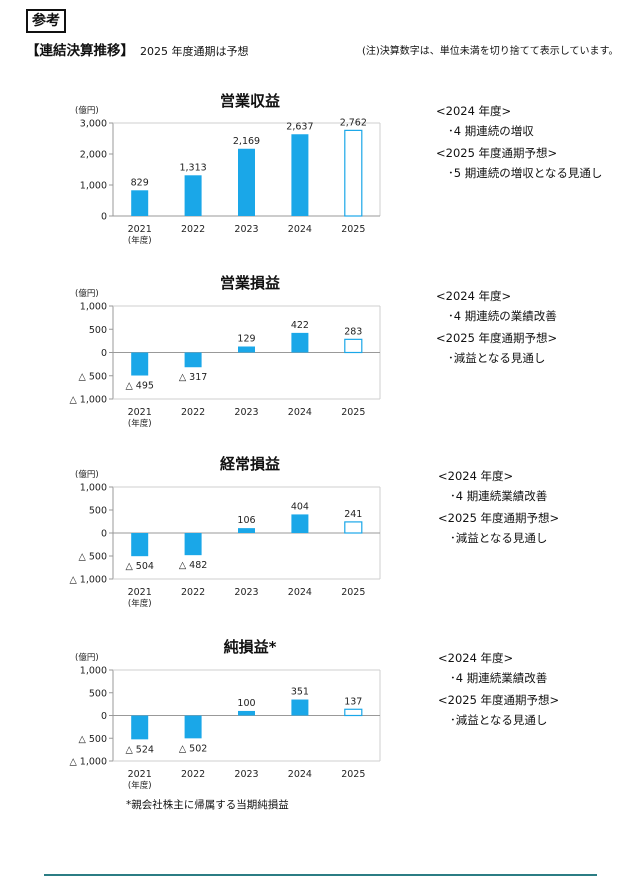 Image resolution: width=642 pixels, height=896 pixels. What do you see at coordinates (525, 173) in the screenshot?
I see `comment-revenue-item-2025: ･5 期連続の増収となる見通し` at bounding box center [525, 173].